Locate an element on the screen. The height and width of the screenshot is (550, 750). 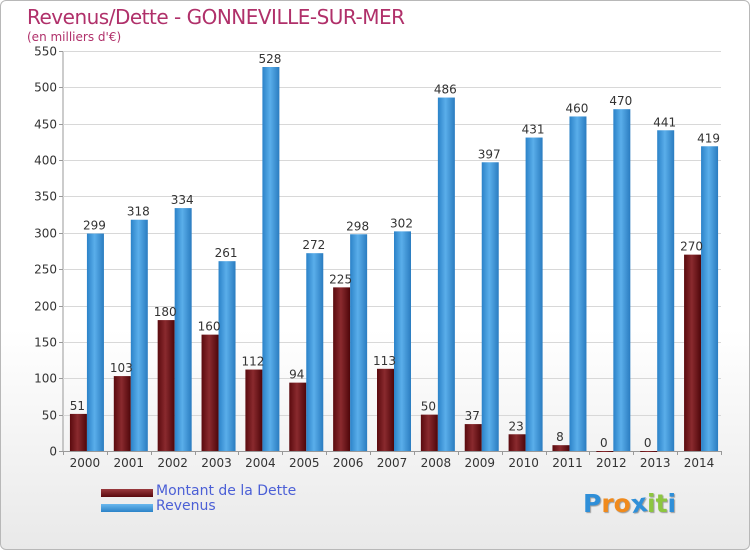
y-tick-label: 400 is located at coordinates (45, 161).